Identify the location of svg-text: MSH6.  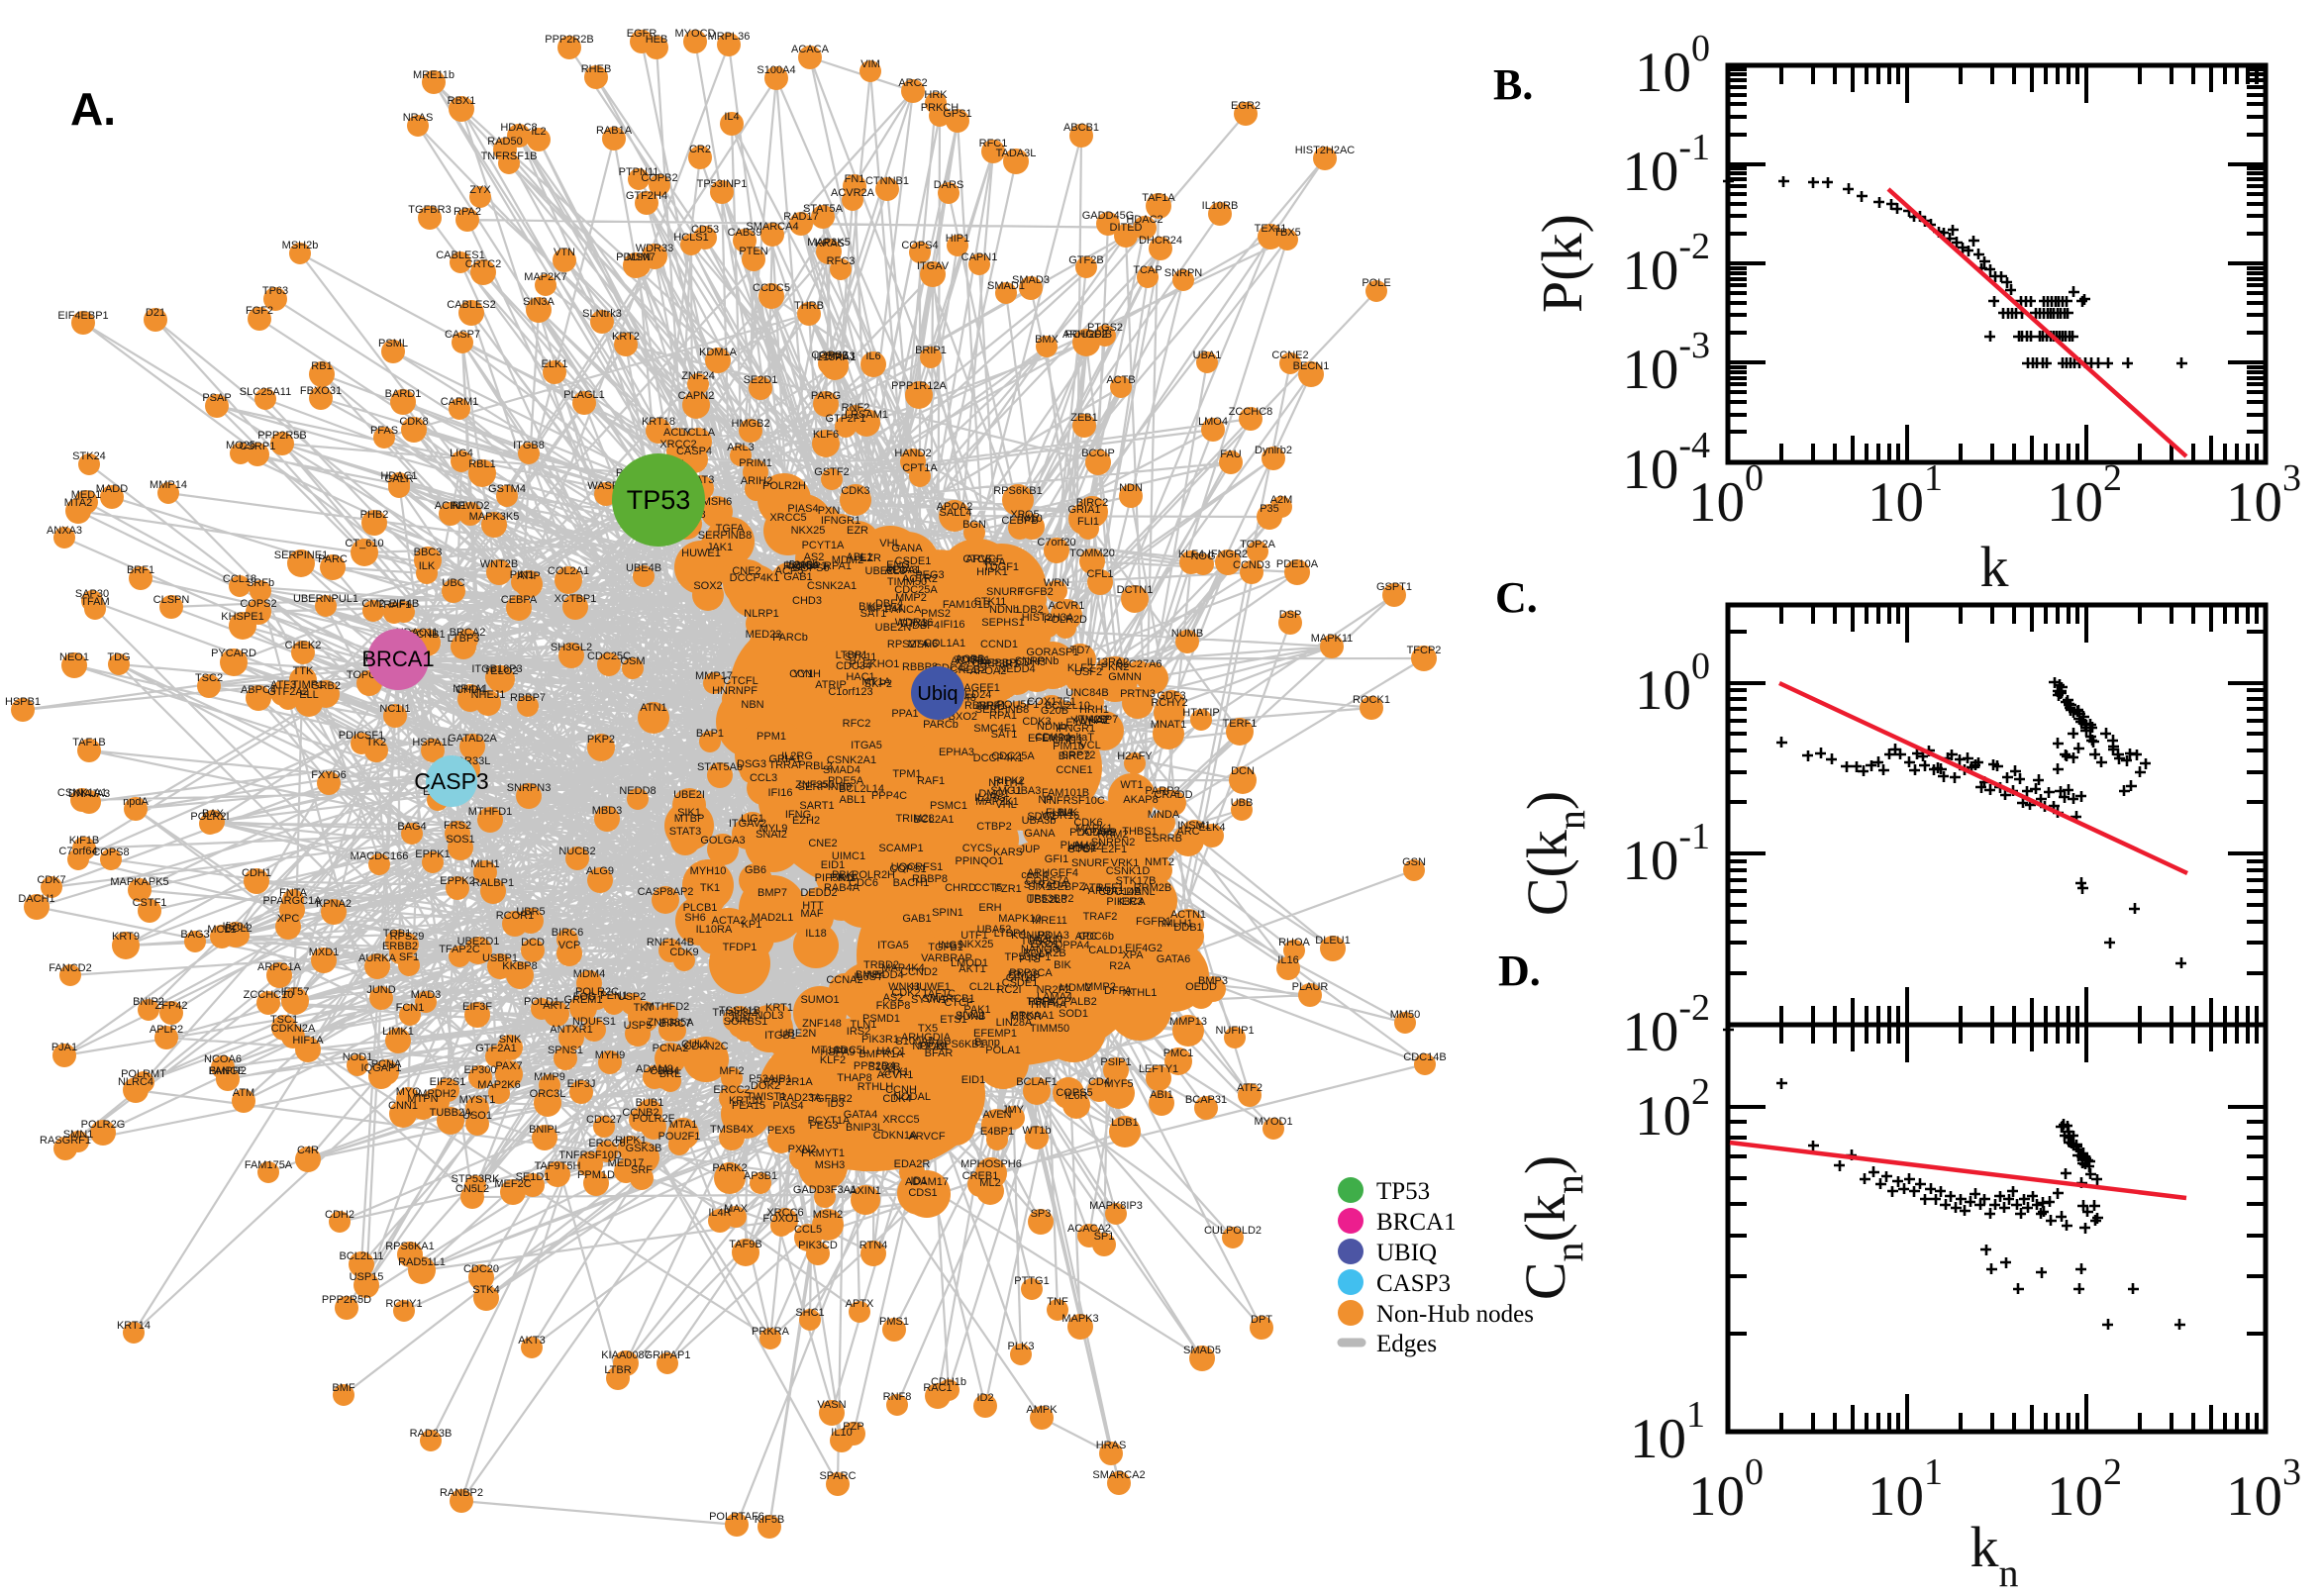
(923, 644).